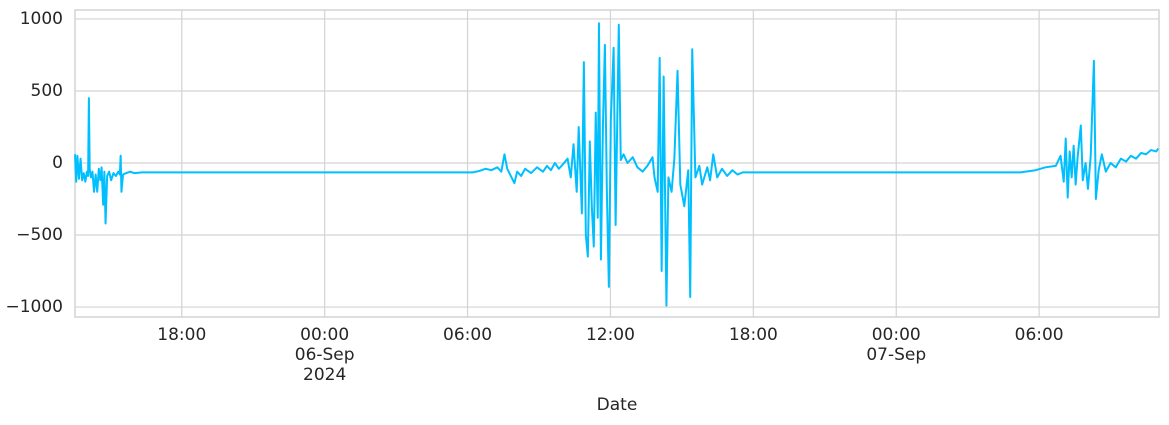 The image size is (1169, 425). What do you see at coordinates (324, 375) in the screenshot?
I see `x-tick-label: 2024` at bounding box center [324, 375].